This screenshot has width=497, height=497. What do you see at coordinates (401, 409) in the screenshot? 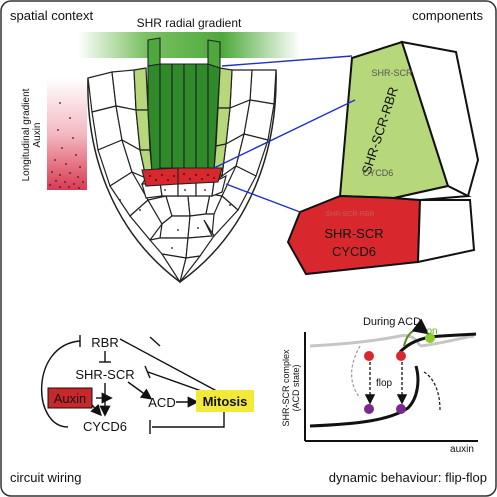
I see `state-purple-right` at bounding box center [401, 409].